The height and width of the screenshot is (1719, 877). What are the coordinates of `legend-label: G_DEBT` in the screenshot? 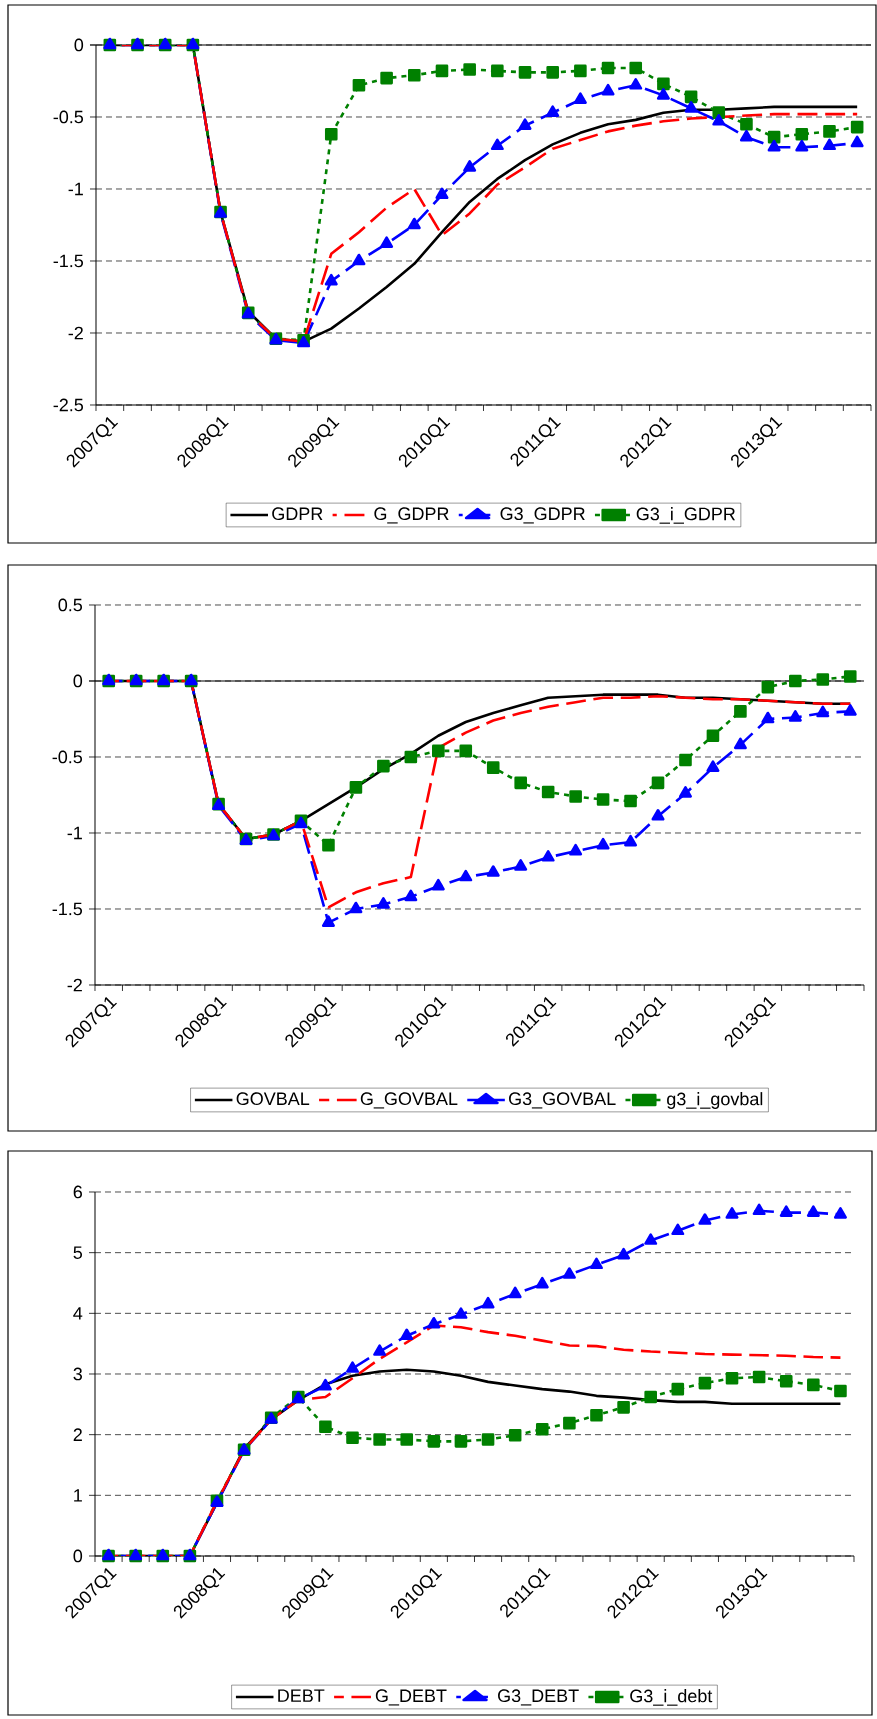 It's located at (411, 1697).